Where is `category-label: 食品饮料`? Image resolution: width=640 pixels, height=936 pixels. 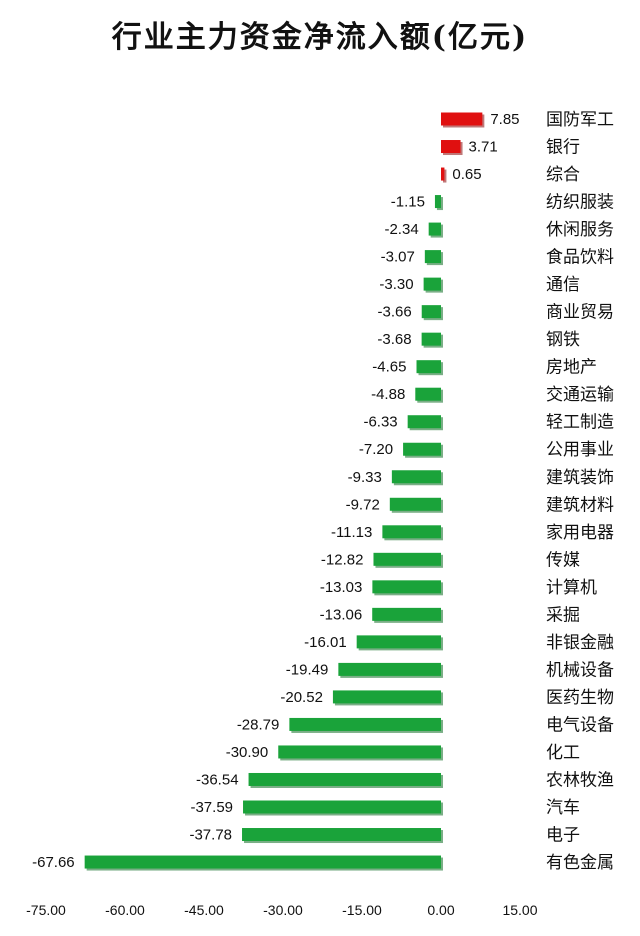 category-label: 食品饮料 is located at coordinates (580, 258).